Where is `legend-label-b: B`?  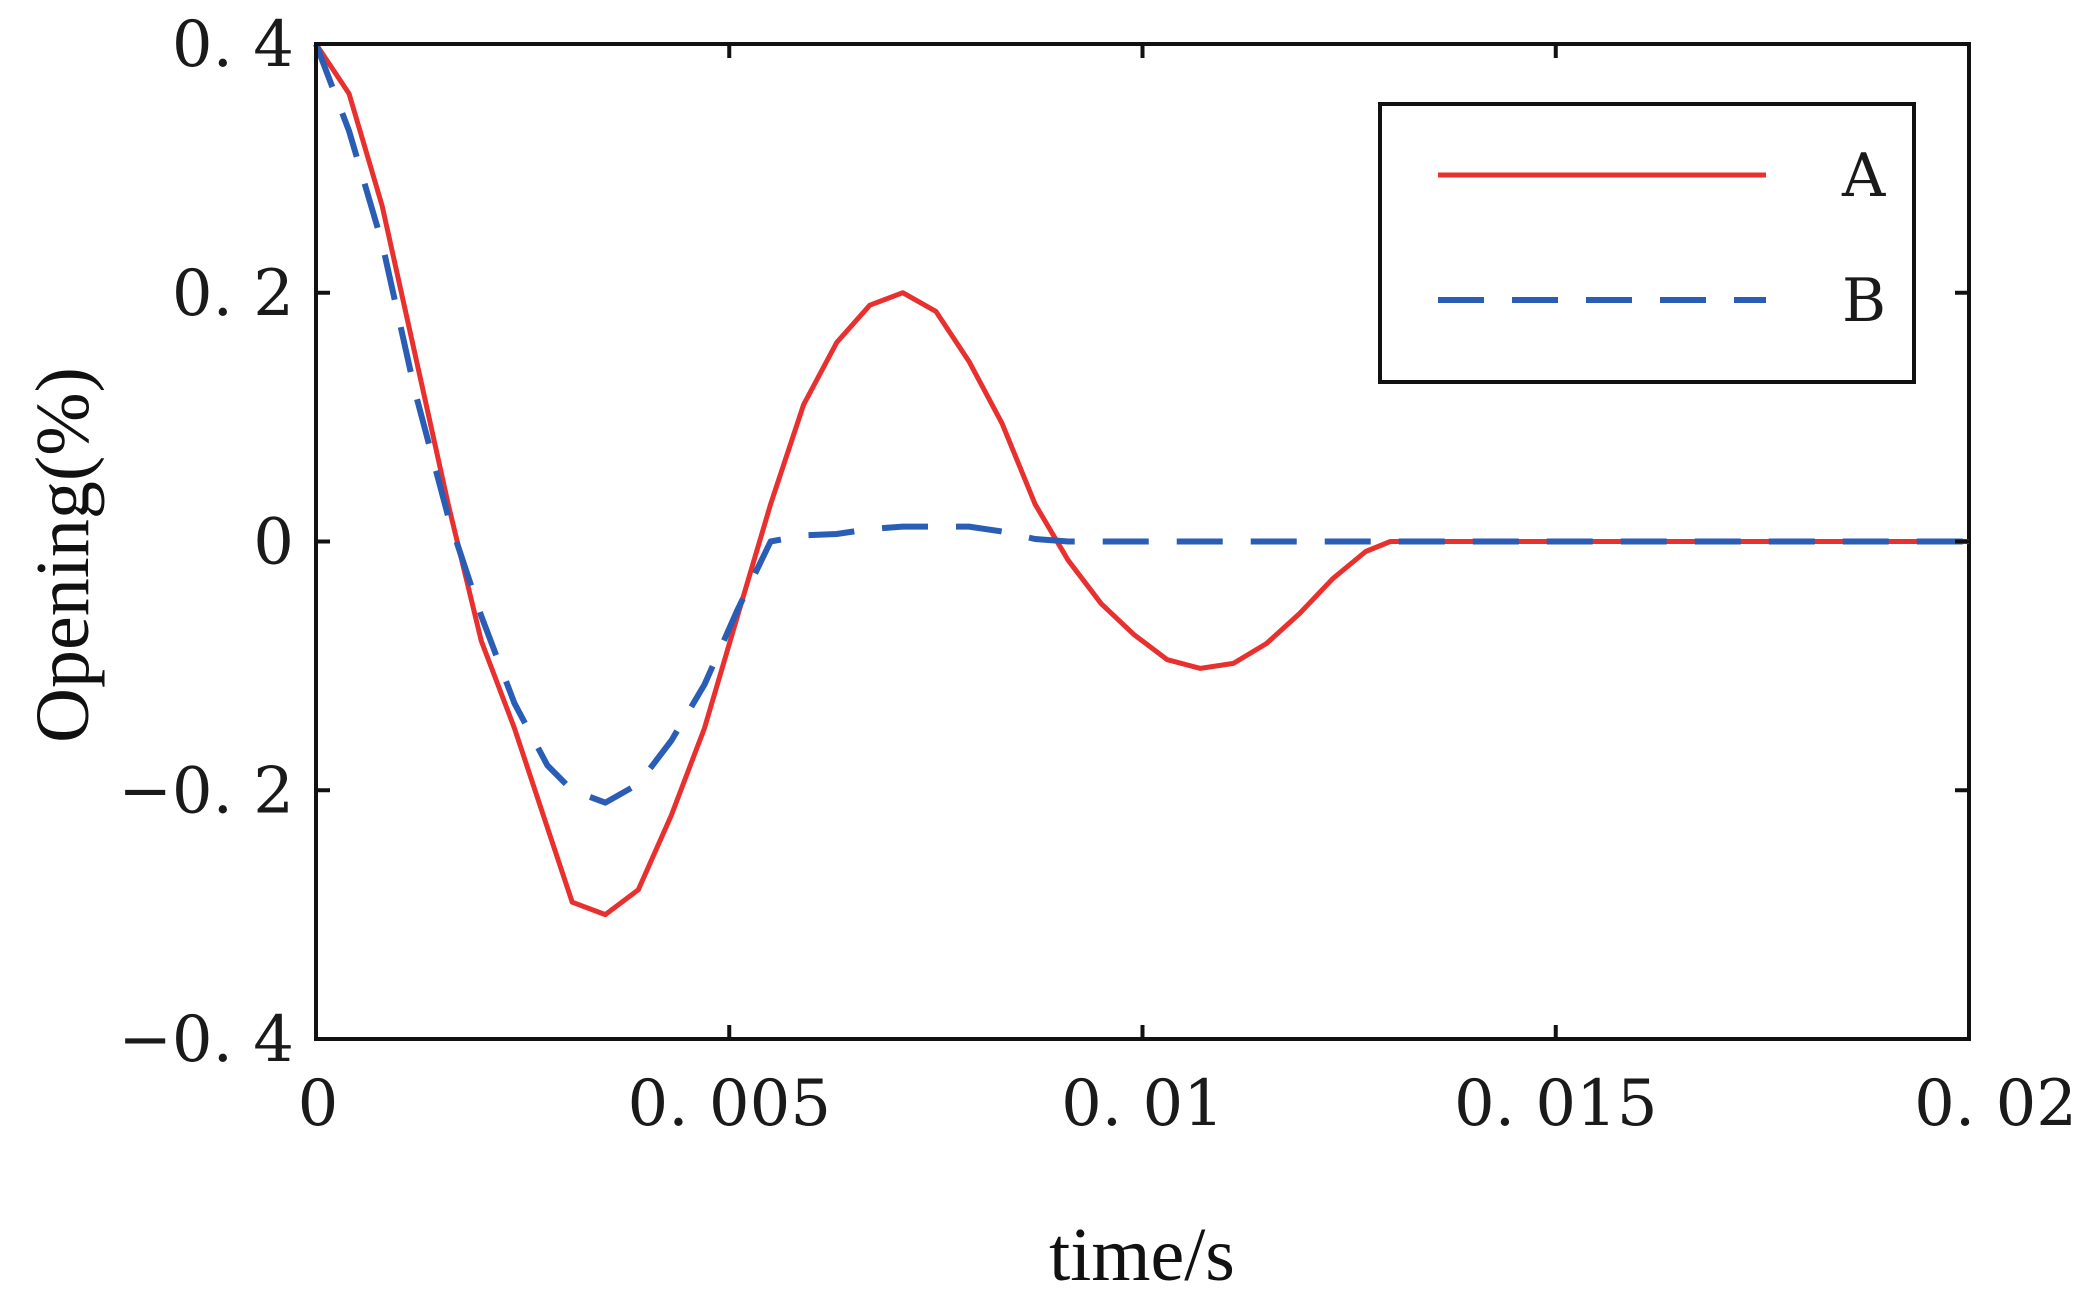
legend-label-b: B is located at coordinates (1864, 301).